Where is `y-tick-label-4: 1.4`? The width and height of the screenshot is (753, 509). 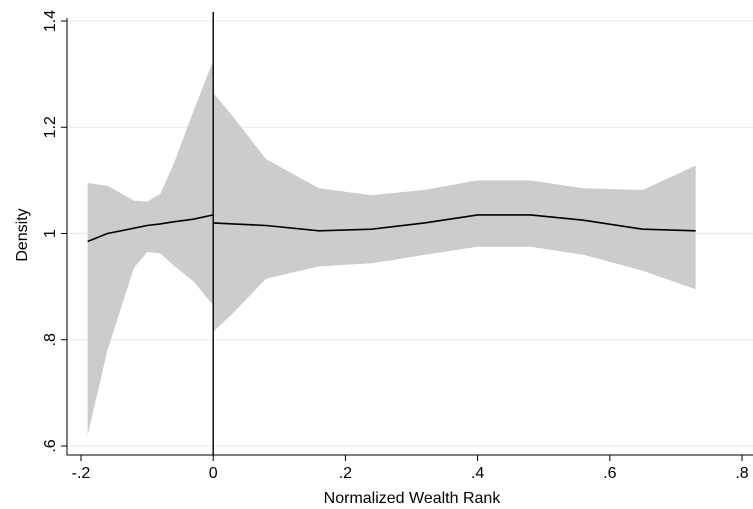
y-tick-label-4: 1.4 is located at coordinates (50, 21).